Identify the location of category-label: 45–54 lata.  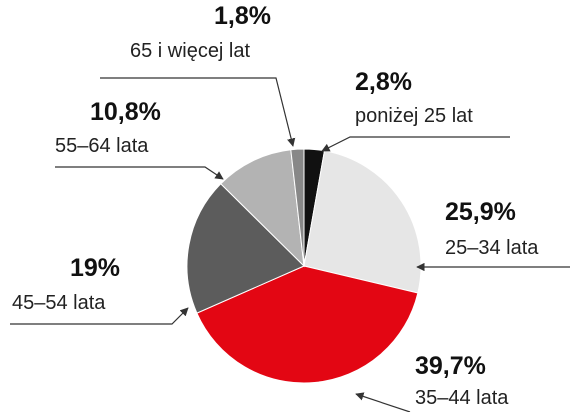
(59, 303).